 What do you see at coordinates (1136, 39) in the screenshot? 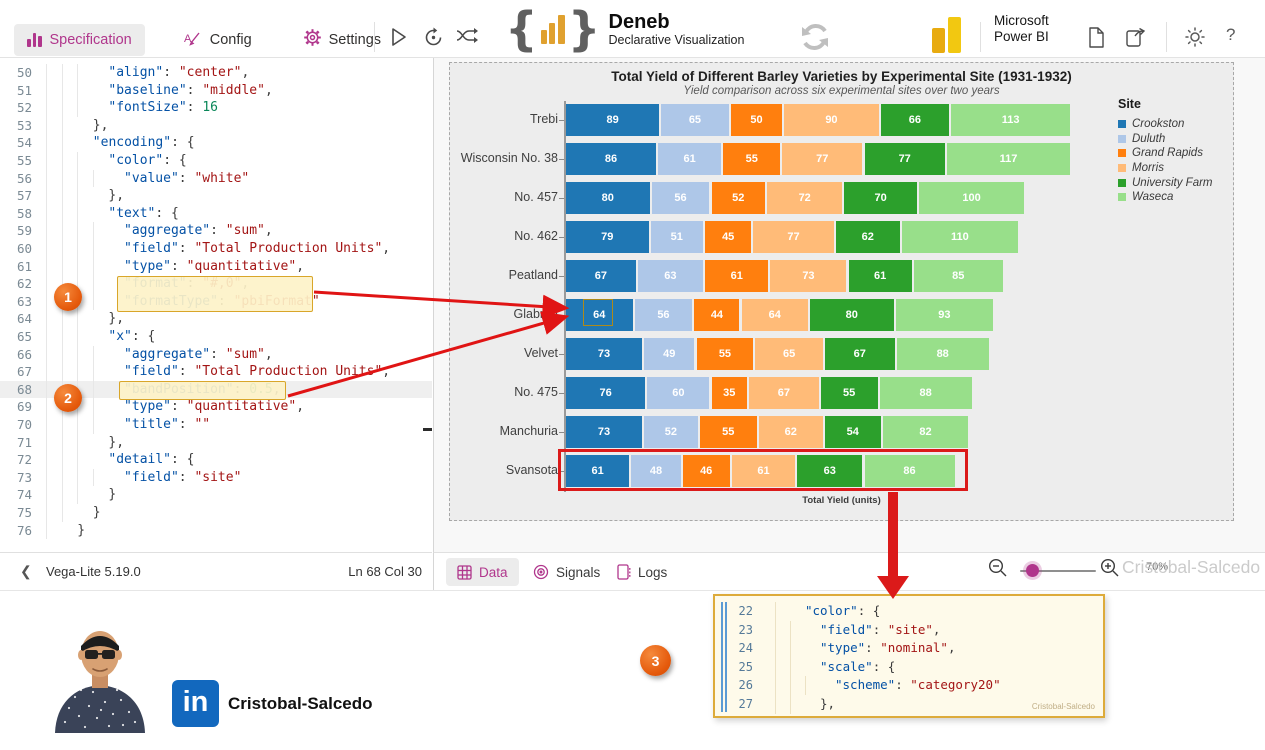
I see `export-icon` at bounding box center [1136, 39].